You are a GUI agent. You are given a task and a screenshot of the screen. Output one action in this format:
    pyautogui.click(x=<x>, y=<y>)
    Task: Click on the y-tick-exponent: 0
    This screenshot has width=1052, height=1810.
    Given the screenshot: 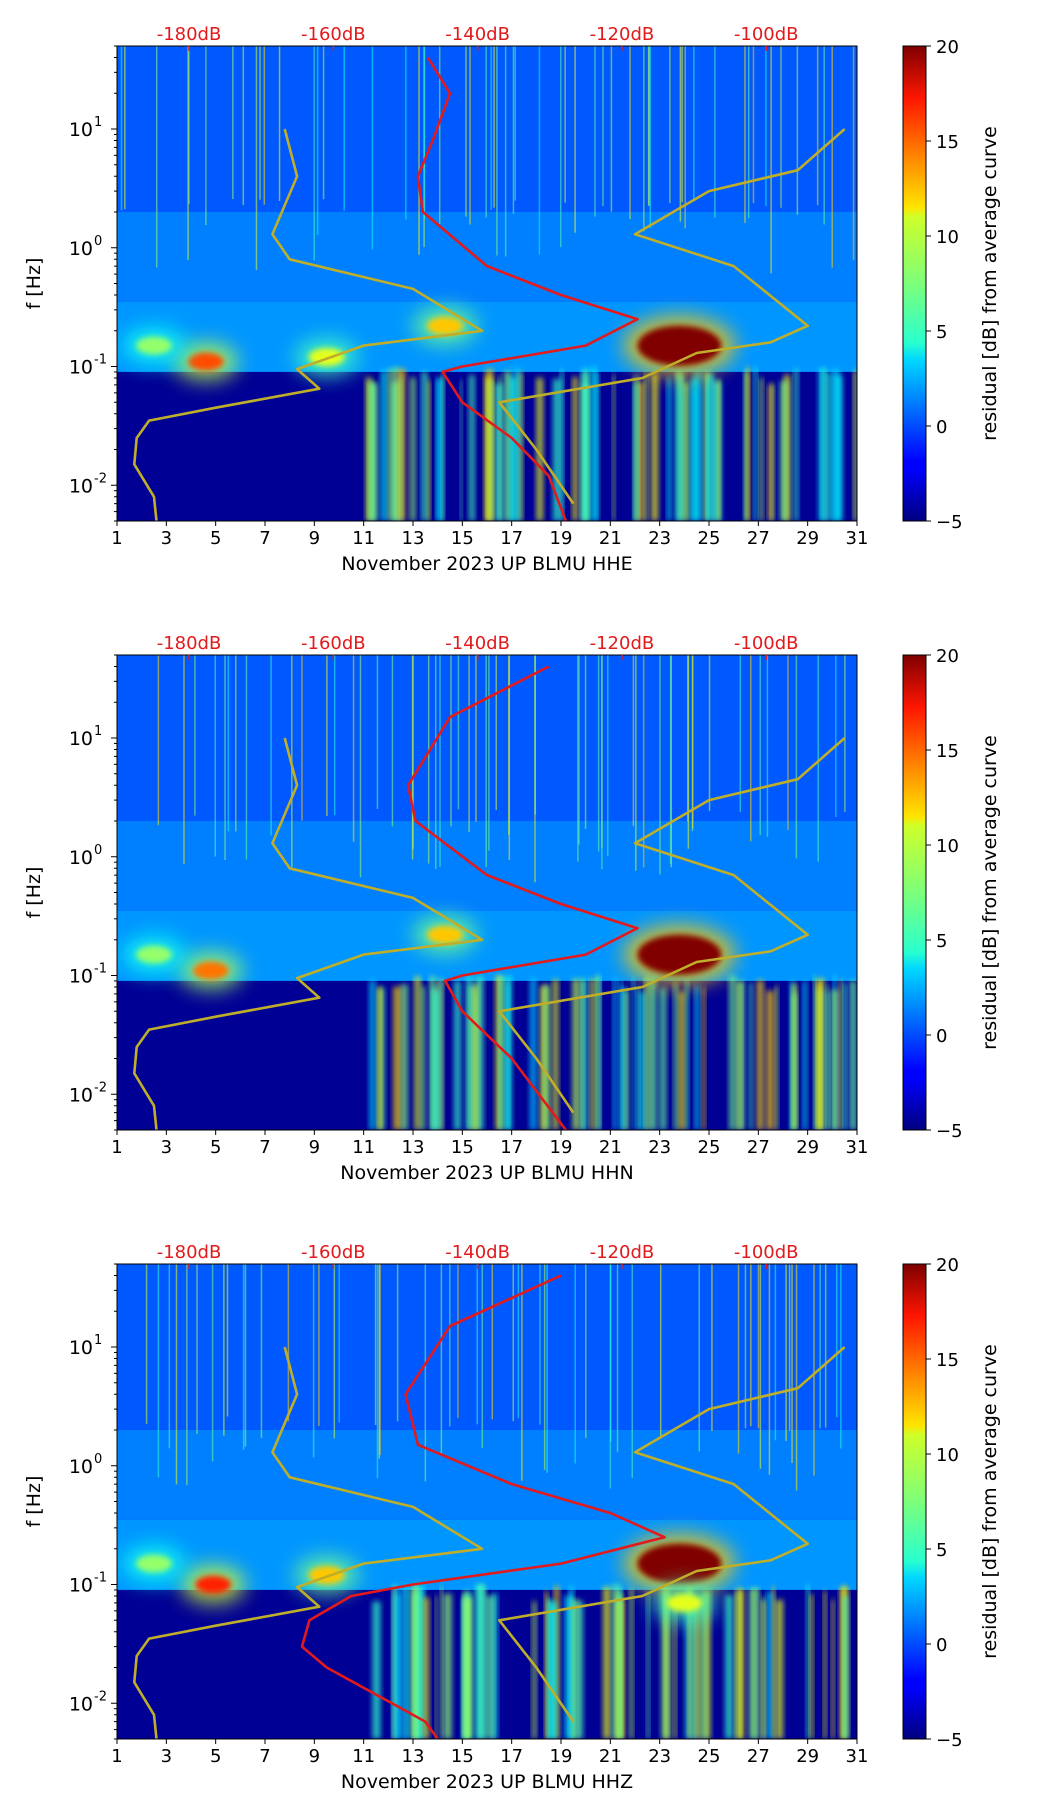 What is the action you would take?
    pyautogui.click(x=98, y=1459)
    